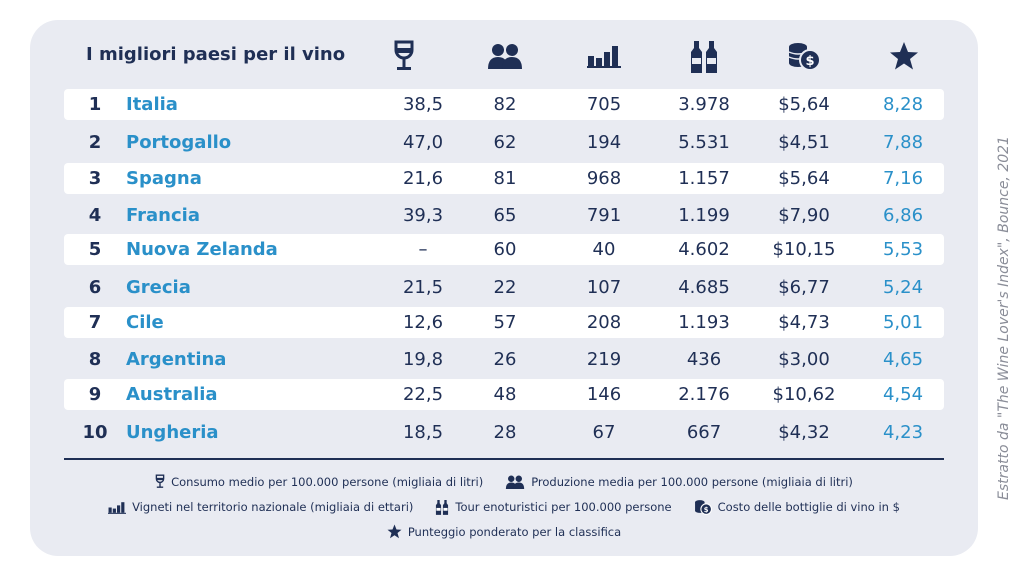  What do you see at coordinates (172, 432) in the screenshot?
I see `country-name: Ungheria` at bounding box center [172, 432].